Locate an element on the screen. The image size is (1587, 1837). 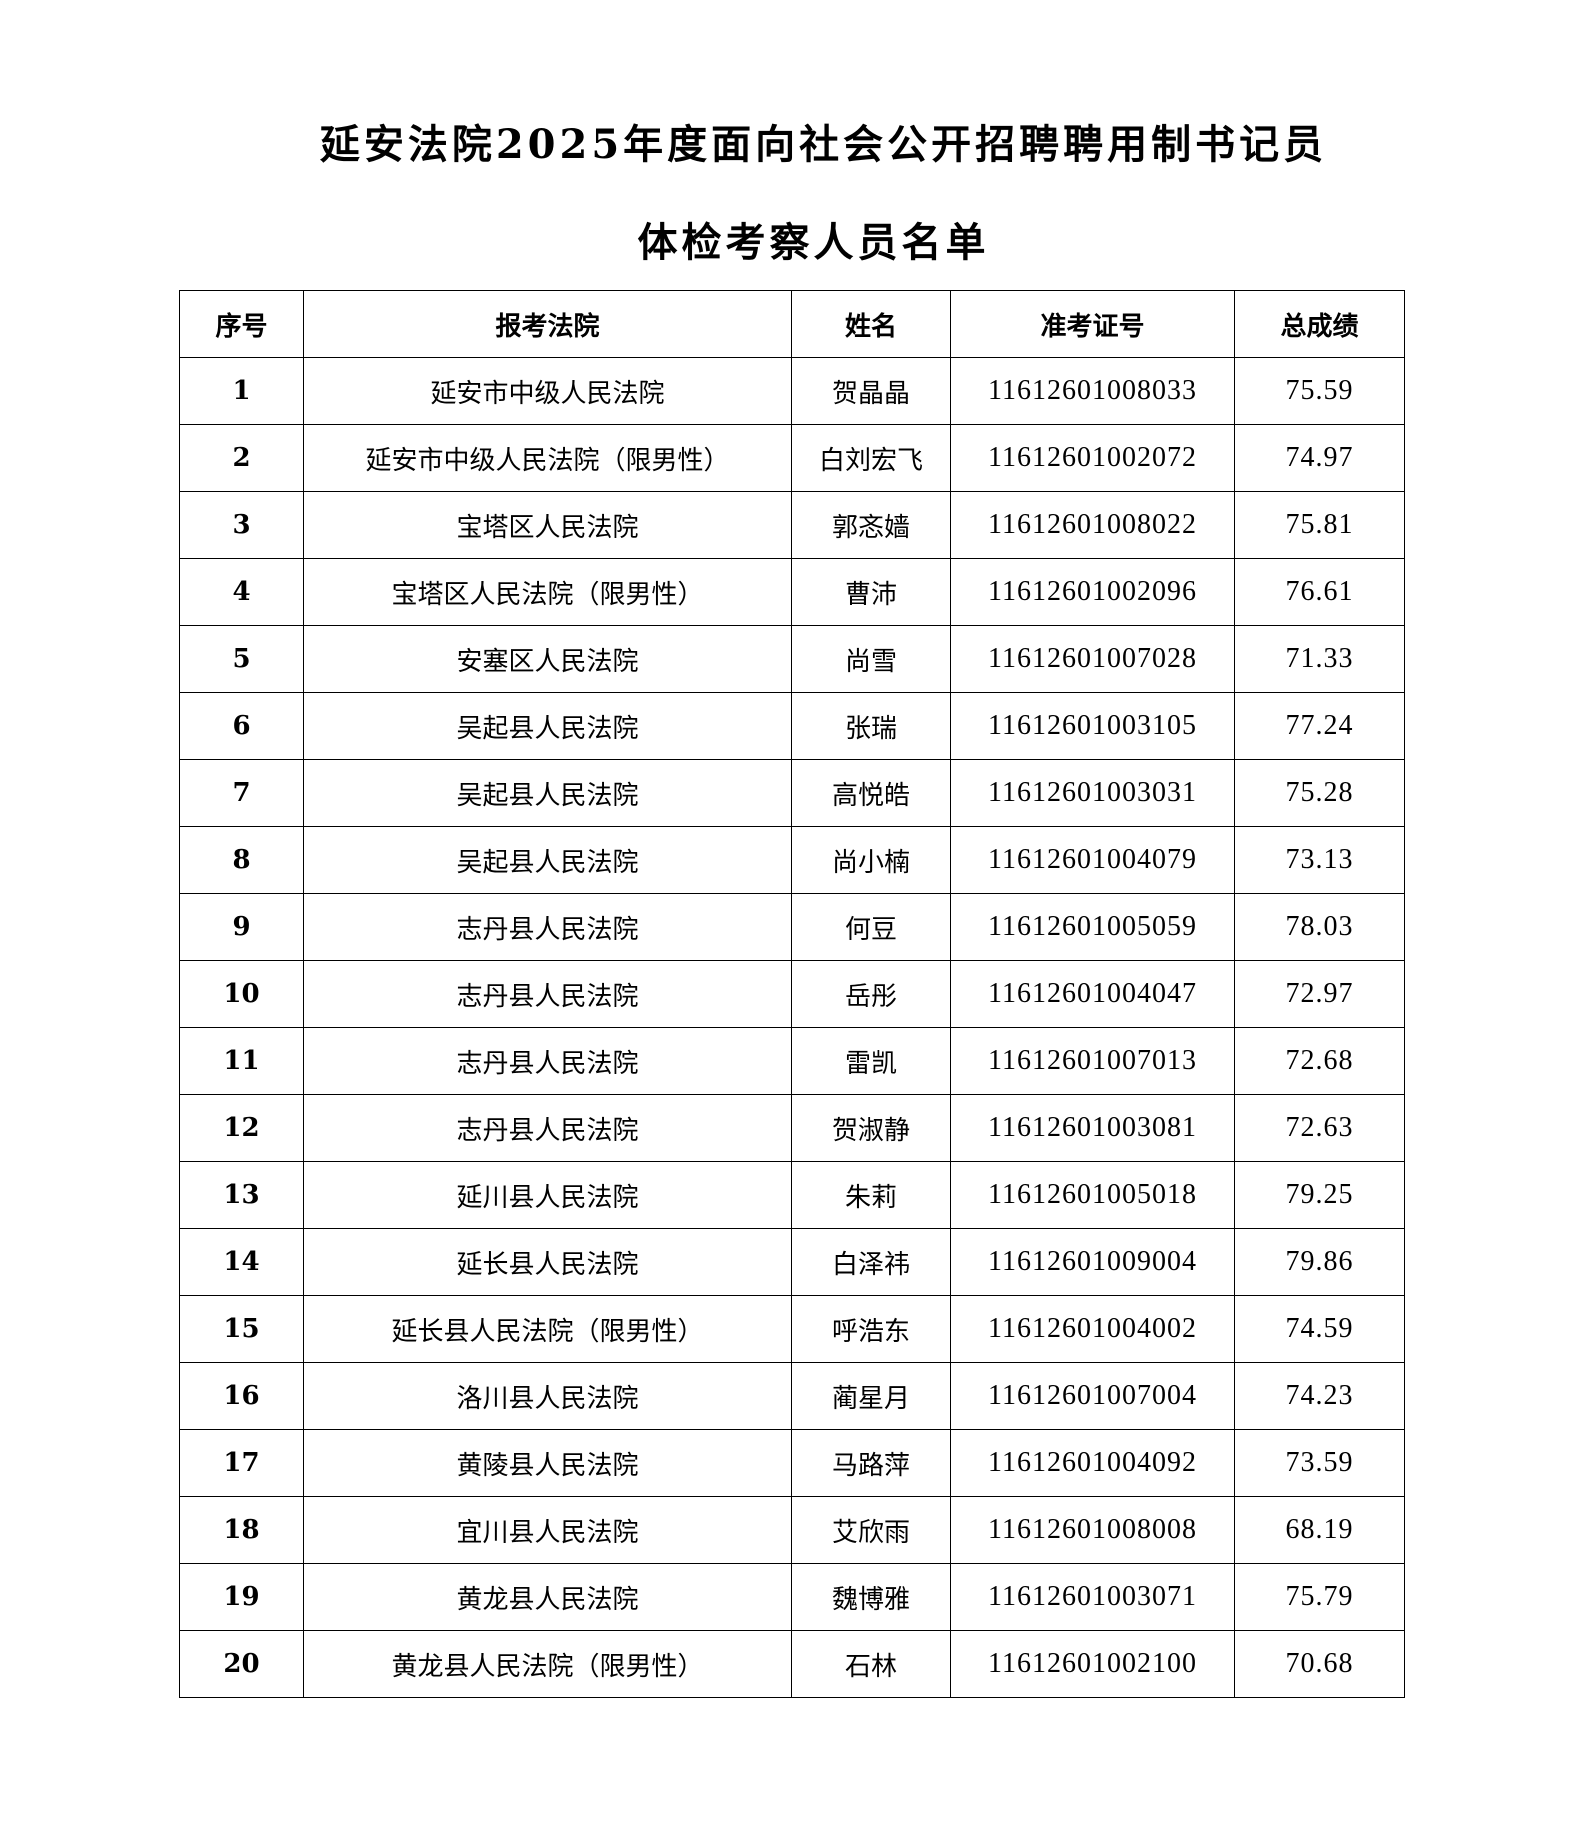
cell-court: 宜川县人民法院 is located at coordinates (547, 1530).